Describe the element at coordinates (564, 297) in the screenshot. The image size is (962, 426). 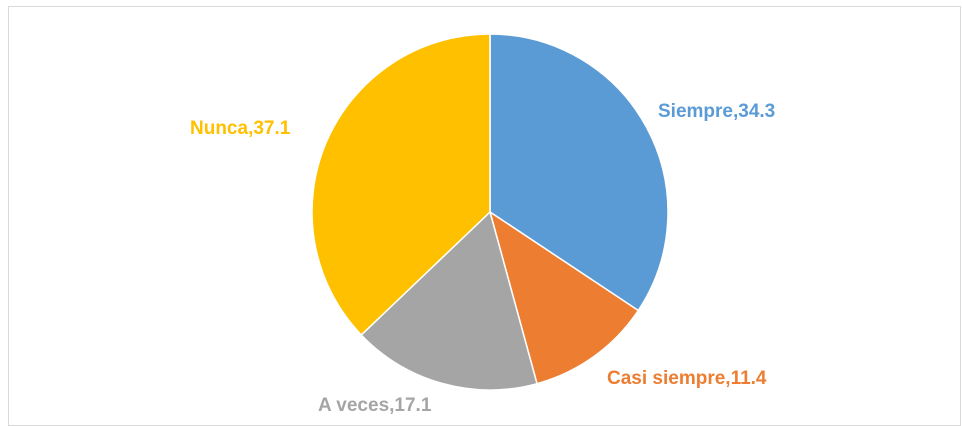
I see `pie-slice-casi-siempre` at that location.